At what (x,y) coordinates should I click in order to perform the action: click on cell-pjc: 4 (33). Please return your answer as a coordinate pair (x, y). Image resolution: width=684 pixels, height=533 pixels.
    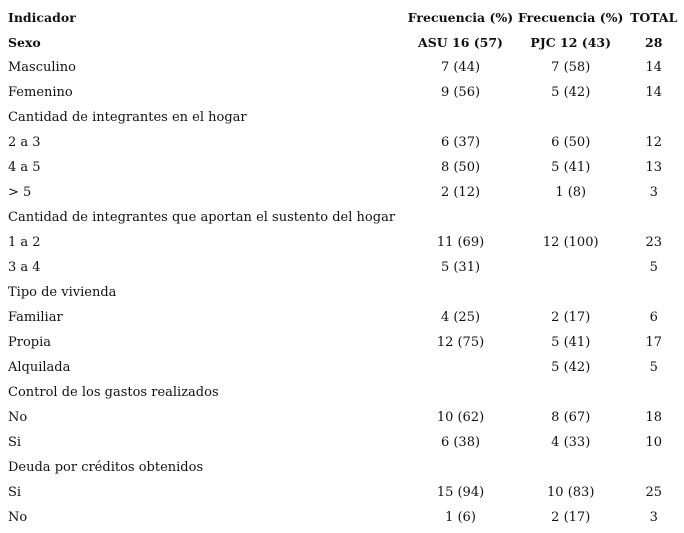
    Looking at the image, I should click on (571, 442).